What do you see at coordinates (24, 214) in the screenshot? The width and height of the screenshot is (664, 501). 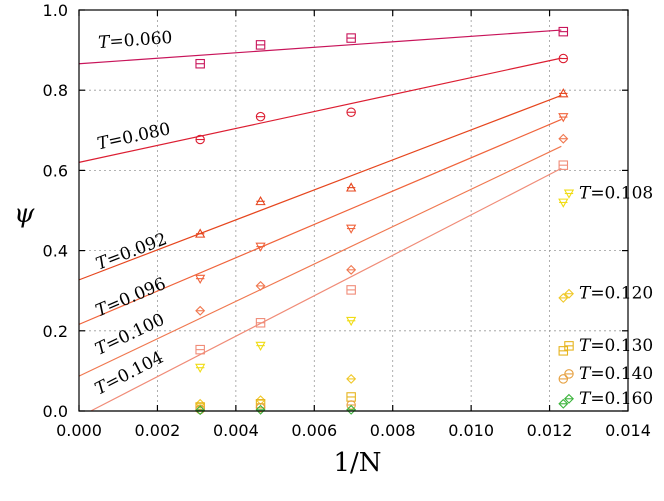 I see `y-axis-title: ψ` at bounding box center [24, 214].